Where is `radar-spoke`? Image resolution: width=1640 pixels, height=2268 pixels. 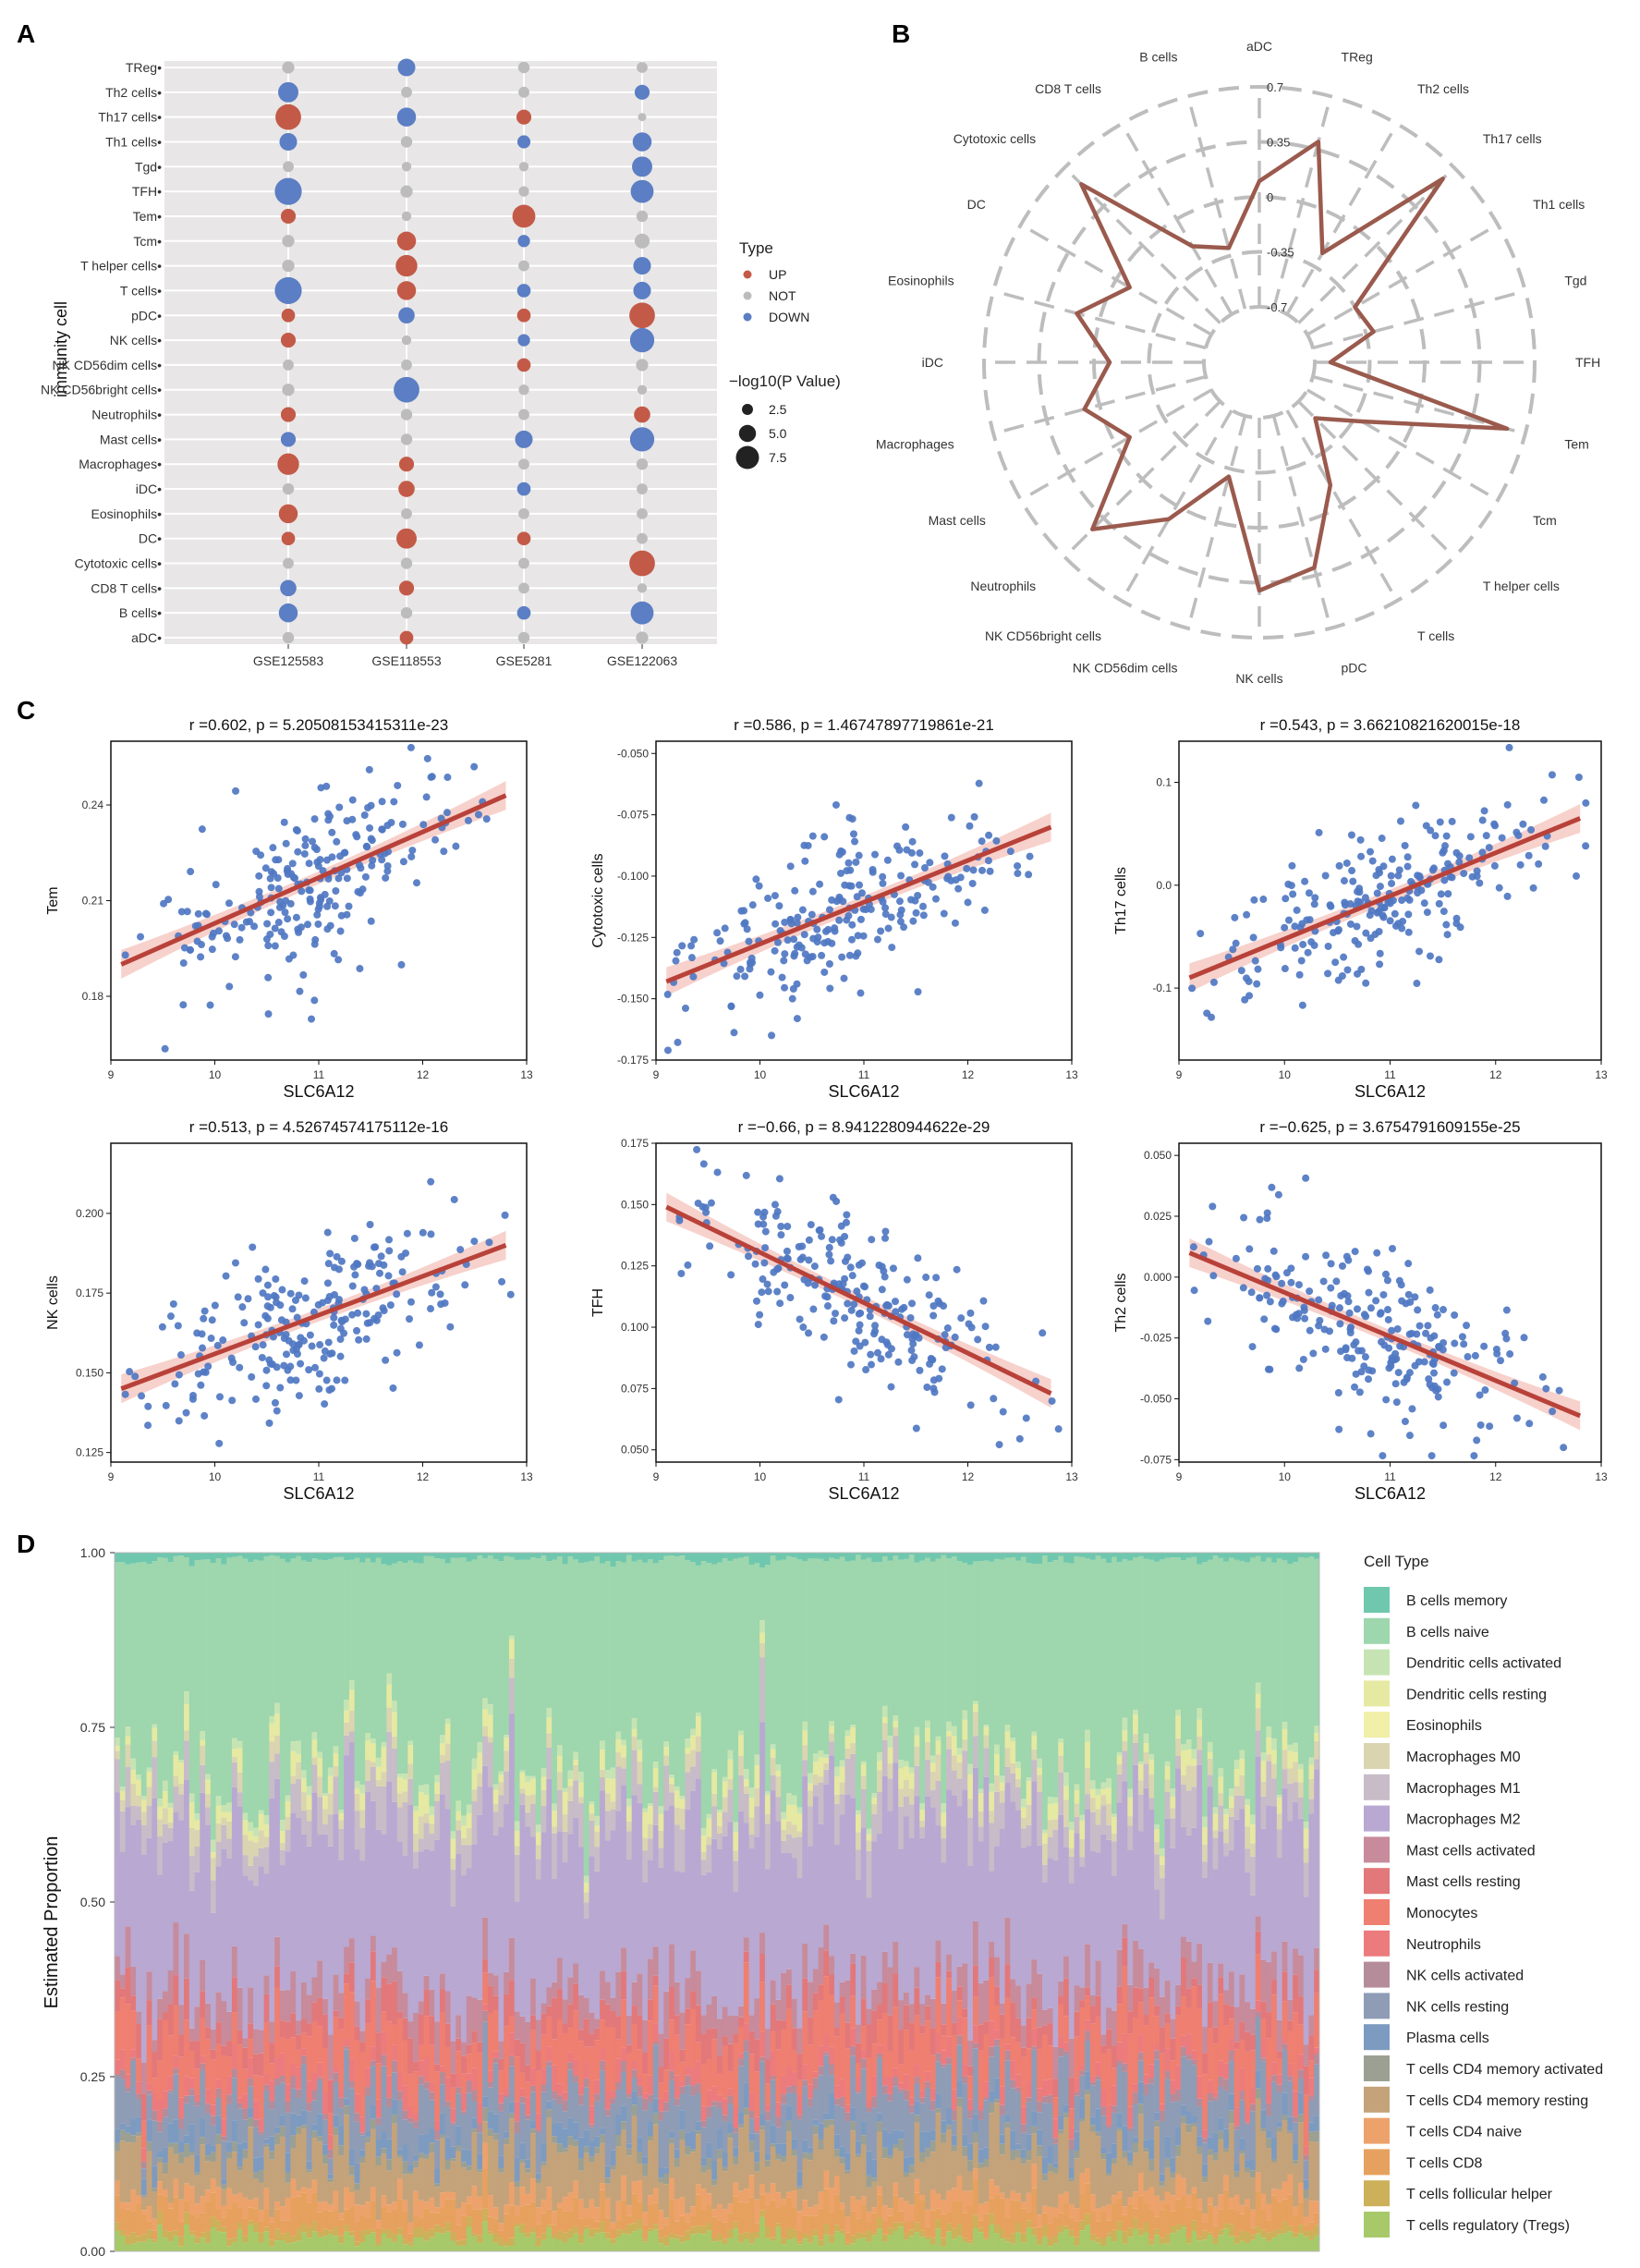 radar-spoke is located at coordinates (1142, 479).